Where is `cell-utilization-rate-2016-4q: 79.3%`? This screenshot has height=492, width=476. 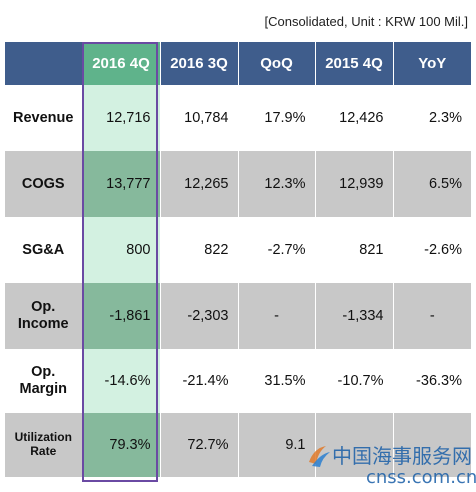 cell-utilization-rate-2016-4q: 79.3% is located at coordinates (121, 445).